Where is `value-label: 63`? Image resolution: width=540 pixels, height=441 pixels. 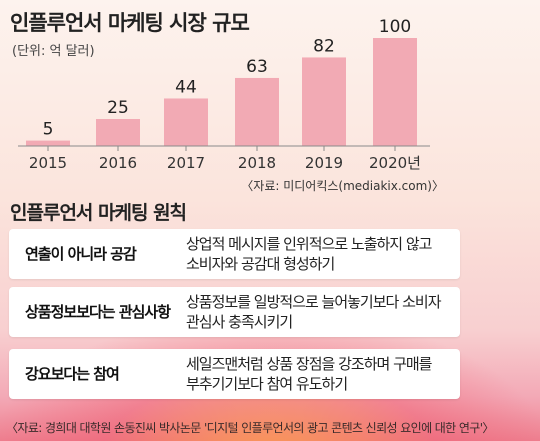 value-label: 63 is located at coordinates (257, 67).